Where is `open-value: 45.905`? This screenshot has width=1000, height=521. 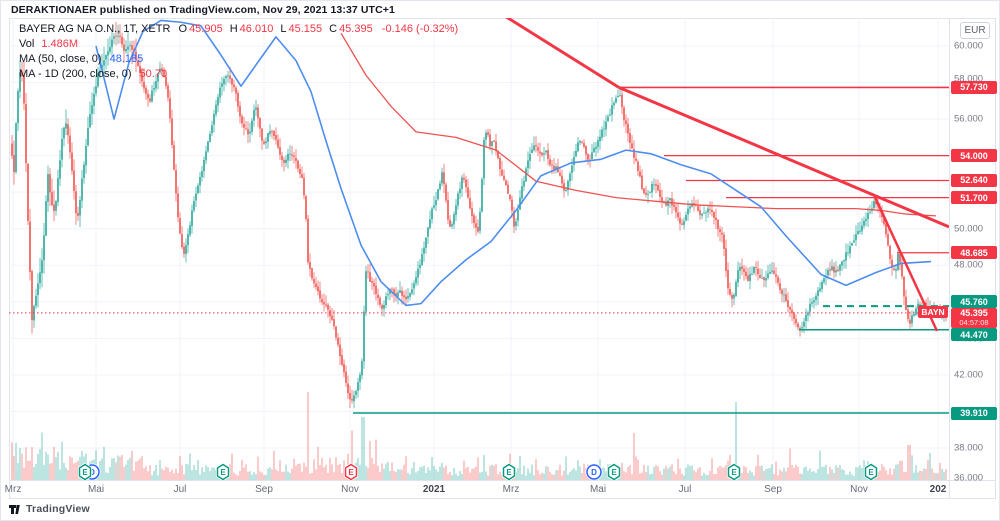 open-value: 45.905 is located at coordinates (206, 29).